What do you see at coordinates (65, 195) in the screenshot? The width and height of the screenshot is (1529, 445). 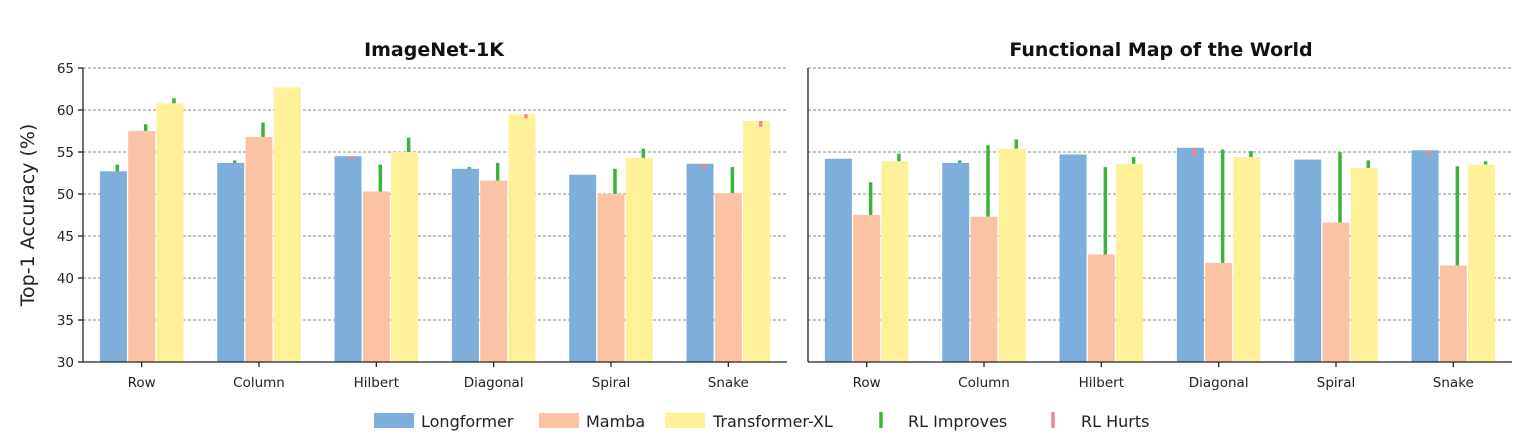 I see `y-tick-label: 50` at bounding box center [65, 195].